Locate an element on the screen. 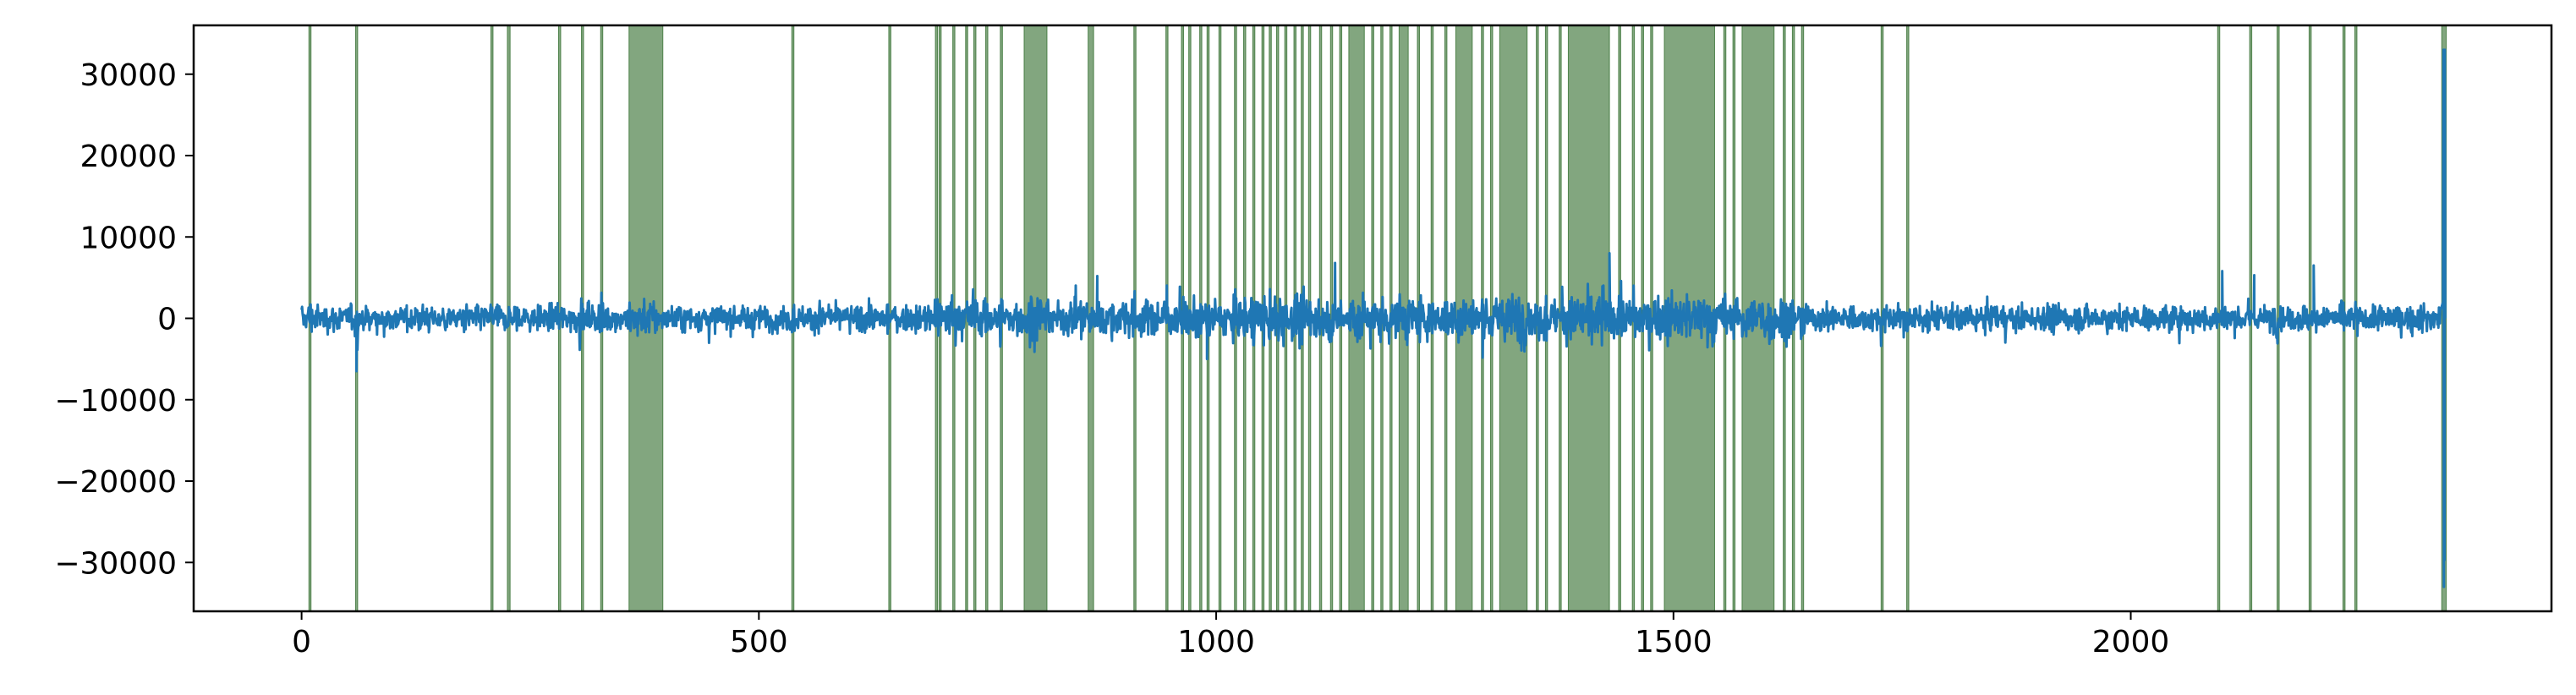 This screenshot has height=695, width=2576. y-tick-label: 30000 is located at coordinates (128, 75).